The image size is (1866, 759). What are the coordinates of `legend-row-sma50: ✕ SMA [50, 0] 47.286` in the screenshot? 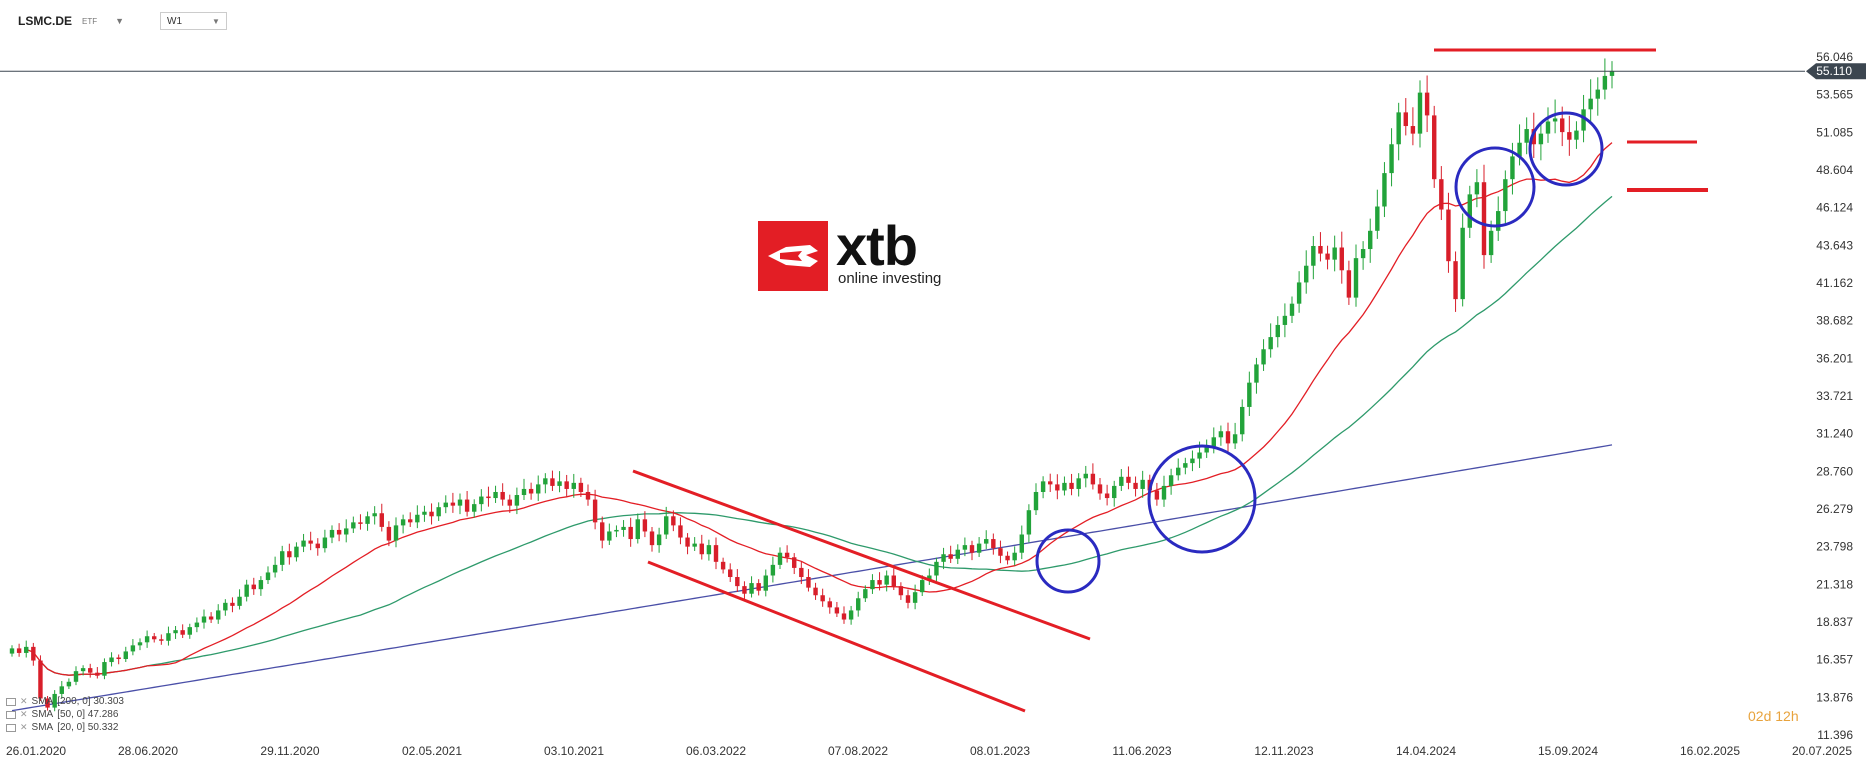 It's located at (65, 714).